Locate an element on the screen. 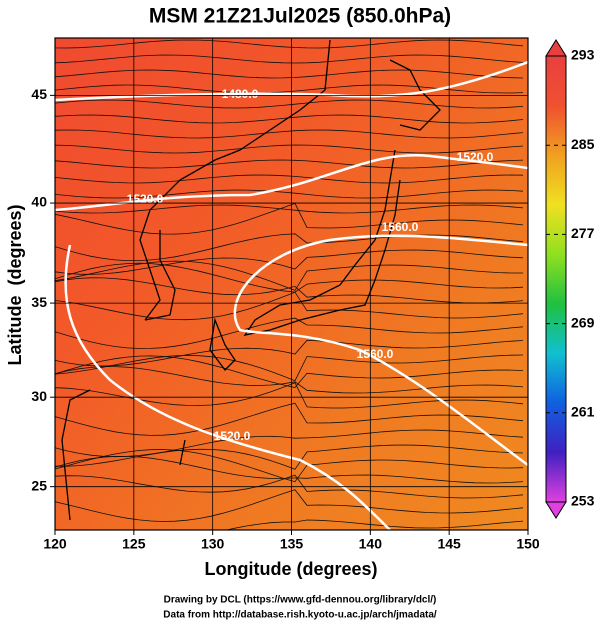  colorbar is located at coordinates (556, 279).